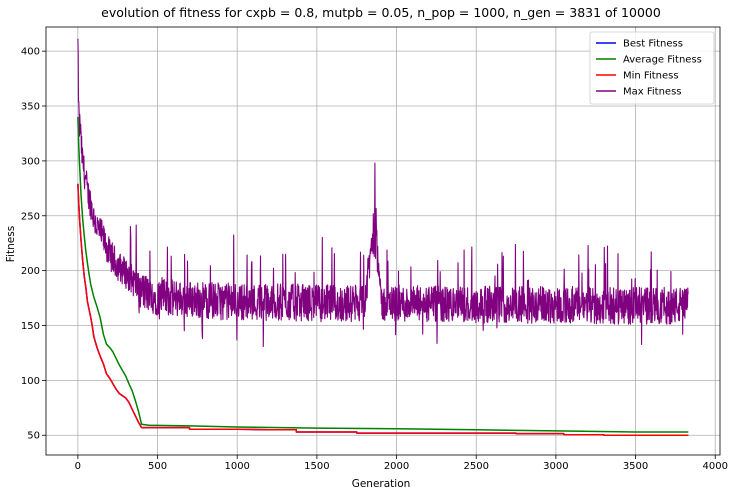 The width and height of the screenshot is (733, 496). Describe the element at coordinates (714, 466) in the screenshot. I see `x-tick-label: 4000` at that location.